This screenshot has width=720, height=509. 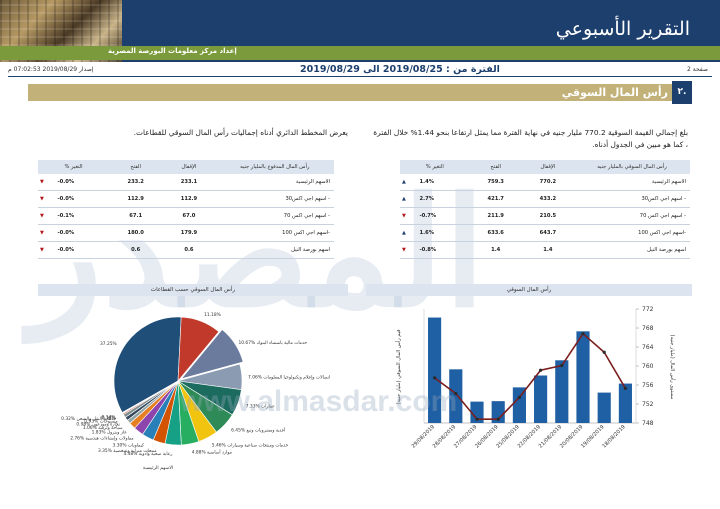 What do you see at coordinates (547, 216) in the screenshot?
I see `close-cell: 210.5` at bounding box center [547, 216].